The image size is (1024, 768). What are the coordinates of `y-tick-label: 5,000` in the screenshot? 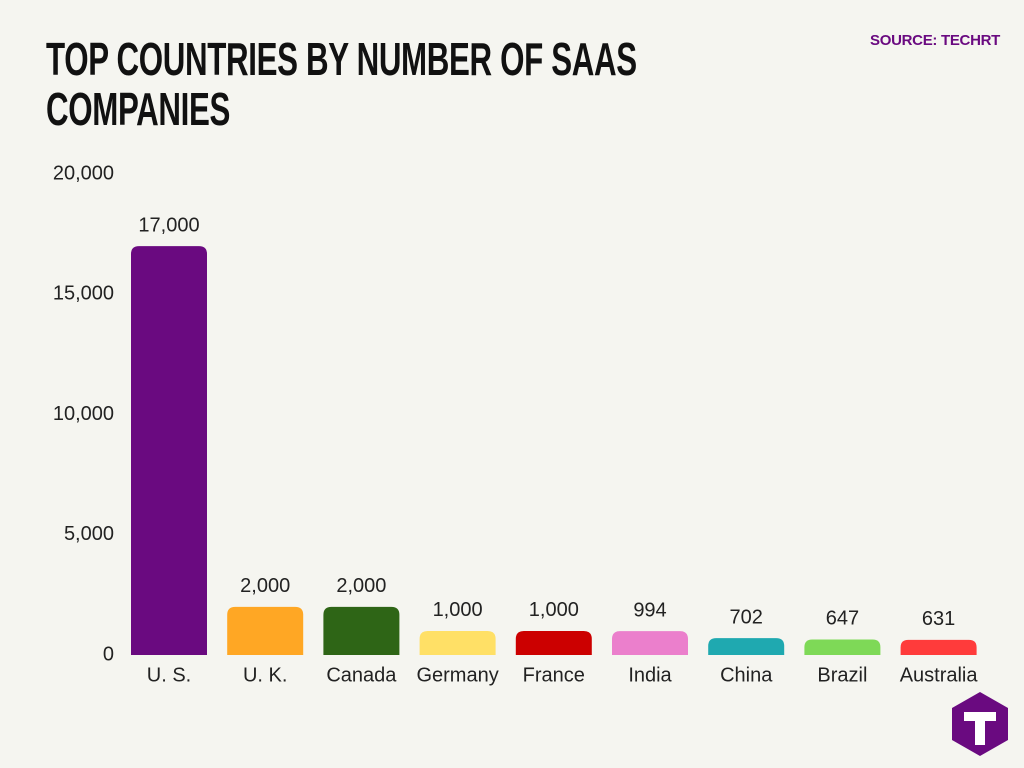 It's located at (89, 534).